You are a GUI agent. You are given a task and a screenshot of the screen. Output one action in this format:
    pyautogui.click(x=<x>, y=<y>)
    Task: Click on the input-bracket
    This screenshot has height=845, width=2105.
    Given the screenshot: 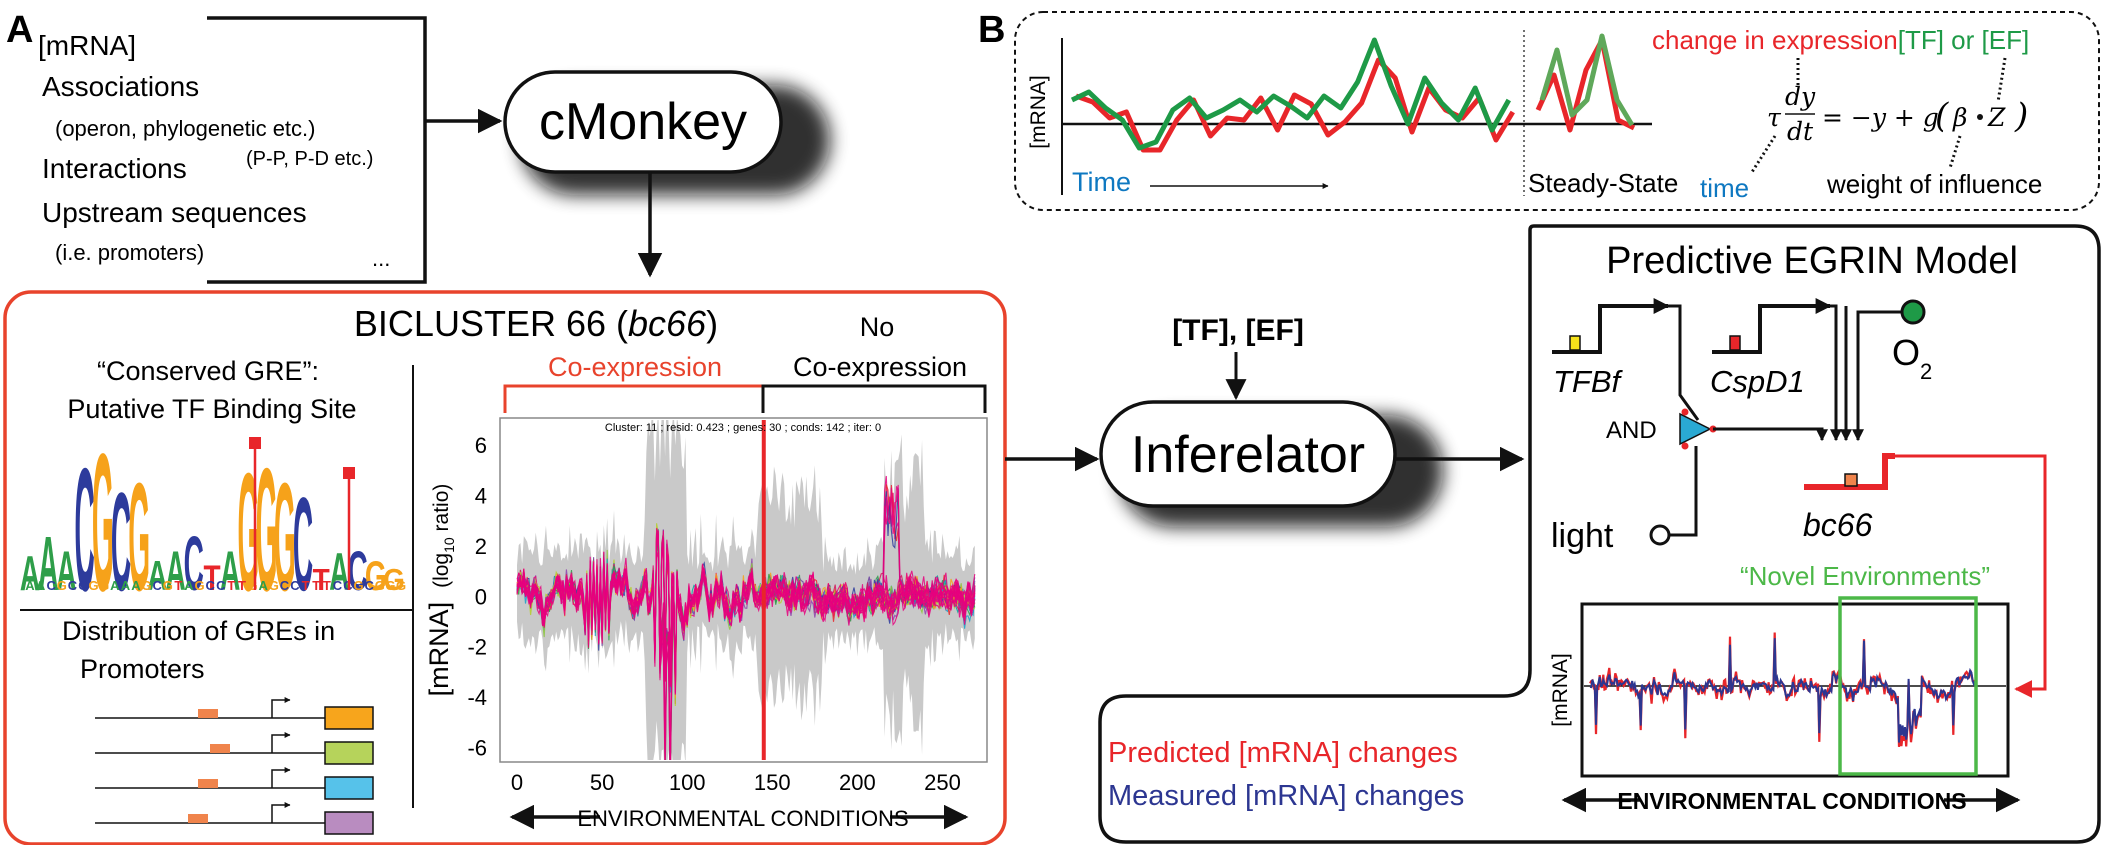 What is the action you would take?
    pyautogui.click(x=317, y=150)
    